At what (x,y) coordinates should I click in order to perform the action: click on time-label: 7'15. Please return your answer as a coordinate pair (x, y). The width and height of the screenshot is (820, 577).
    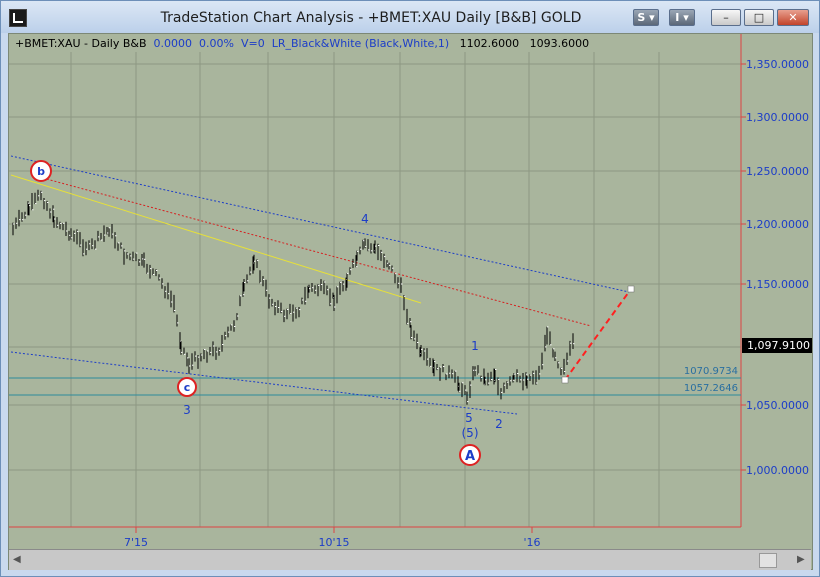
    Looking at the image, I should click on (136, 542).